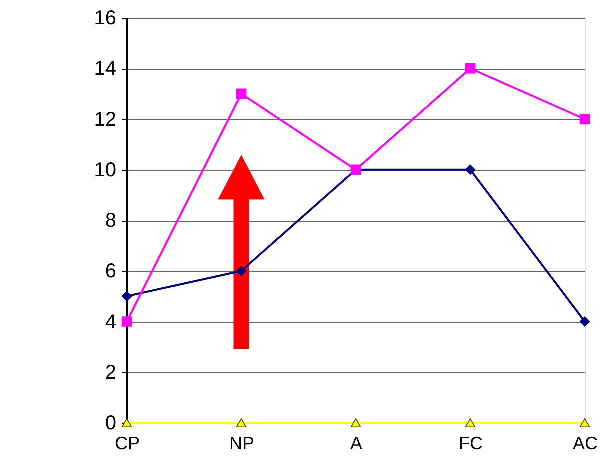 This screenshot has width=614, height=475. What do you see at coordinates (105, 170) in the screenshot?
I see `y-tick-label: 10` at bounding box center [105, 170].